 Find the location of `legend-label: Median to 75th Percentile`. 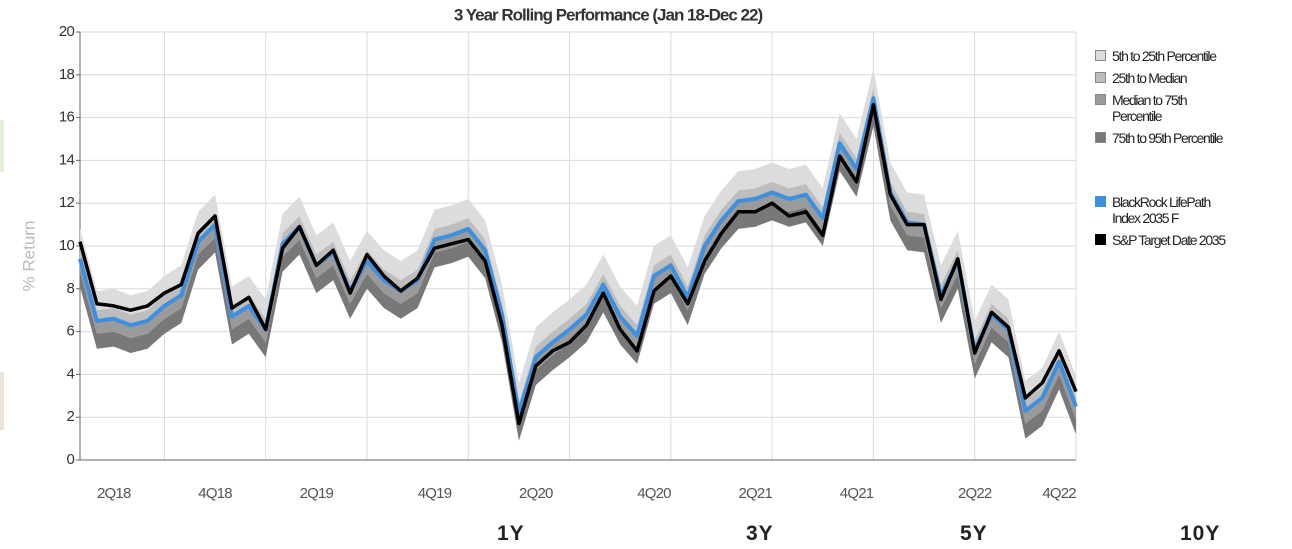

legend-label: Median to 75th Percentile is located at coordinates (1150, 108).